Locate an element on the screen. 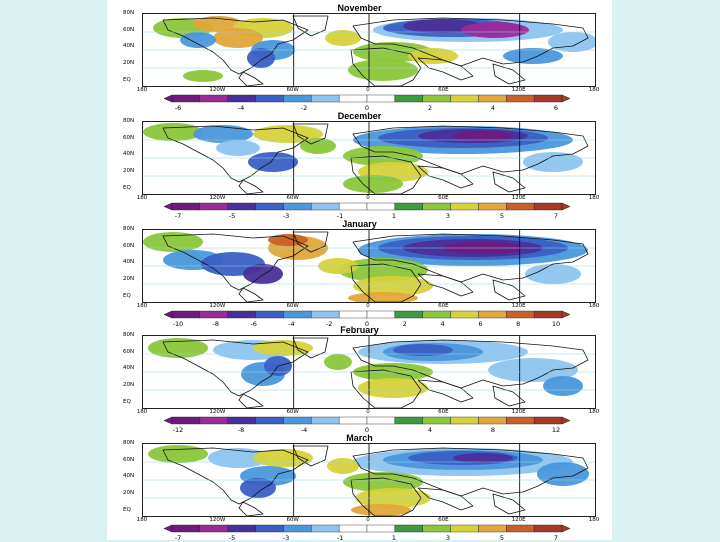 This screenshot has height=542, width=720. scale-tick-label: 5 is located at coordinates (502, 216).